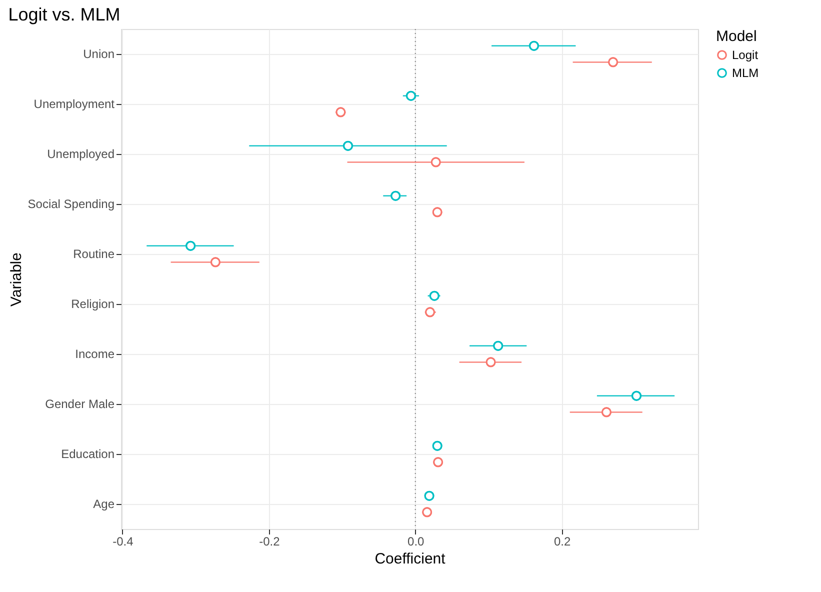 The width and height of the screenshot is (821, 592). Describe the element at coordinates (95, 354) in the screenshot. I see `y-tick-label: Income` at that location.